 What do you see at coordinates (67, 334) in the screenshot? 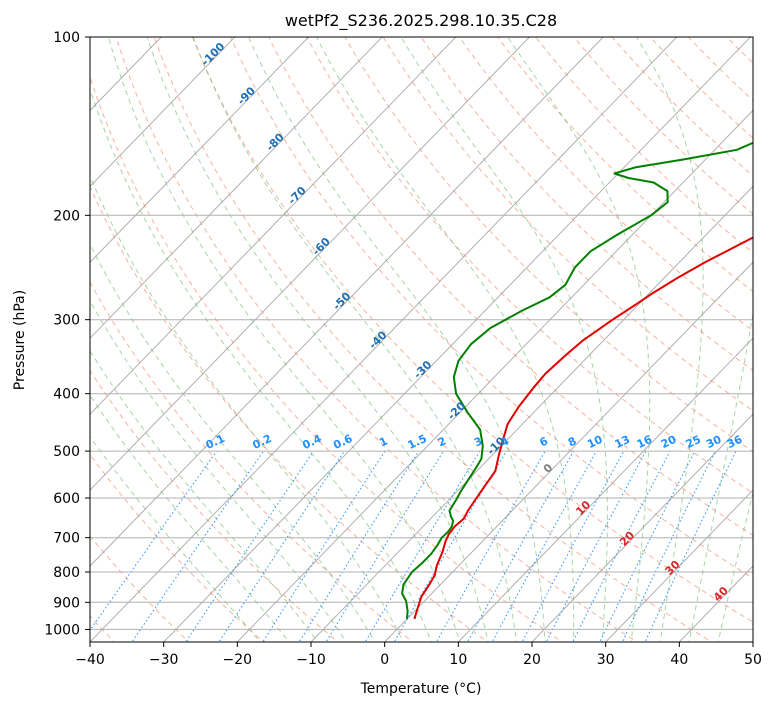
I see `y-axis-ticks: 100 200 300 400 500 600 700 800 900 1000` at bounding box center [67, 334].